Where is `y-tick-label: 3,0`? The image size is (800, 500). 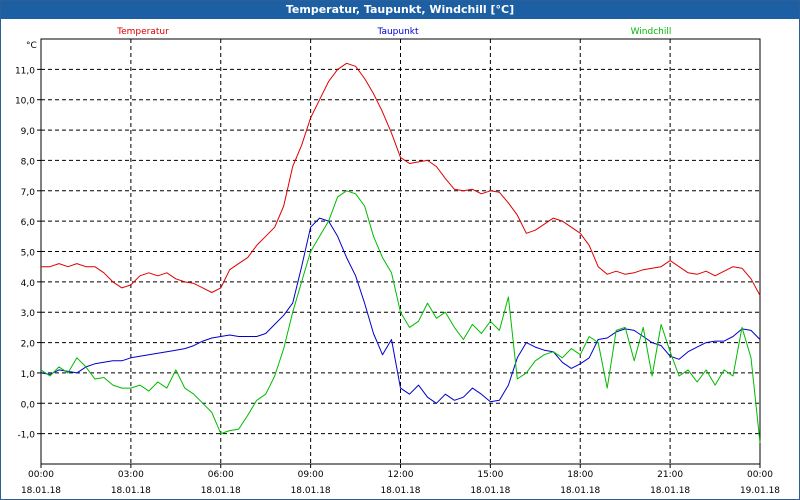
y-tick-label: 3,0 is located at coordinates (28, 314).